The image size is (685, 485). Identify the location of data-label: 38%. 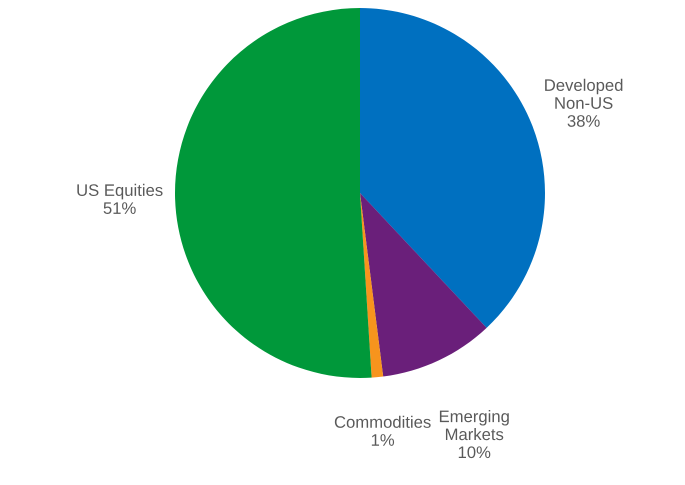
(584, 121).